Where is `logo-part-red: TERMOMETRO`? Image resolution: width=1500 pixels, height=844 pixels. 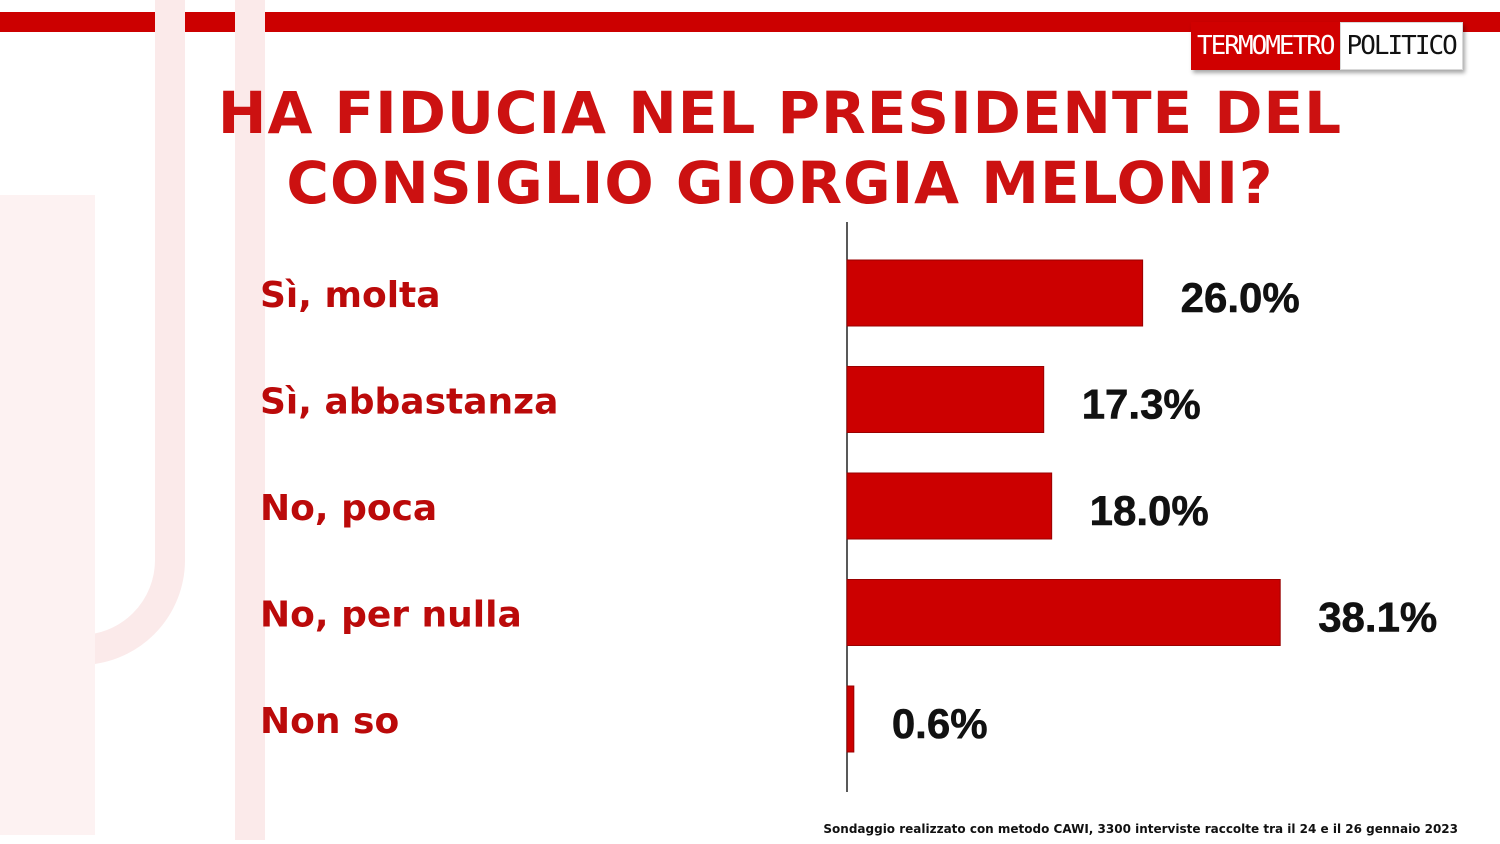
logo-part-red: TERMOMETRO is located at coordinates (1265, 46).